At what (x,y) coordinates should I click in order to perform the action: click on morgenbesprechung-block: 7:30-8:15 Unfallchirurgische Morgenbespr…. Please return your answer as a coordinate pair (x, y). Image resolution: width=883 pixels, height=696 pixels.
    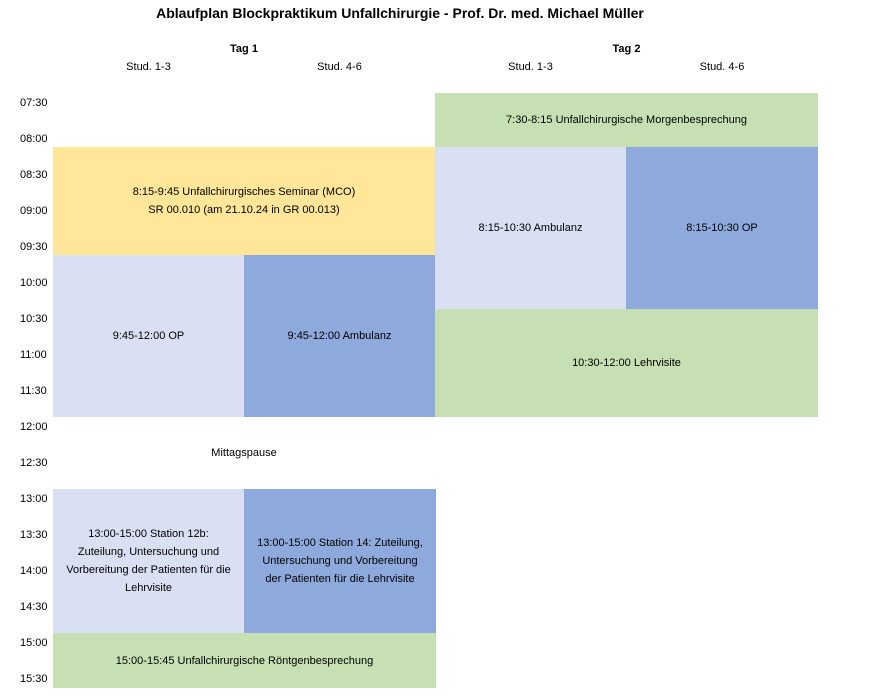
    Looking at the image, I should click on (626, 120).